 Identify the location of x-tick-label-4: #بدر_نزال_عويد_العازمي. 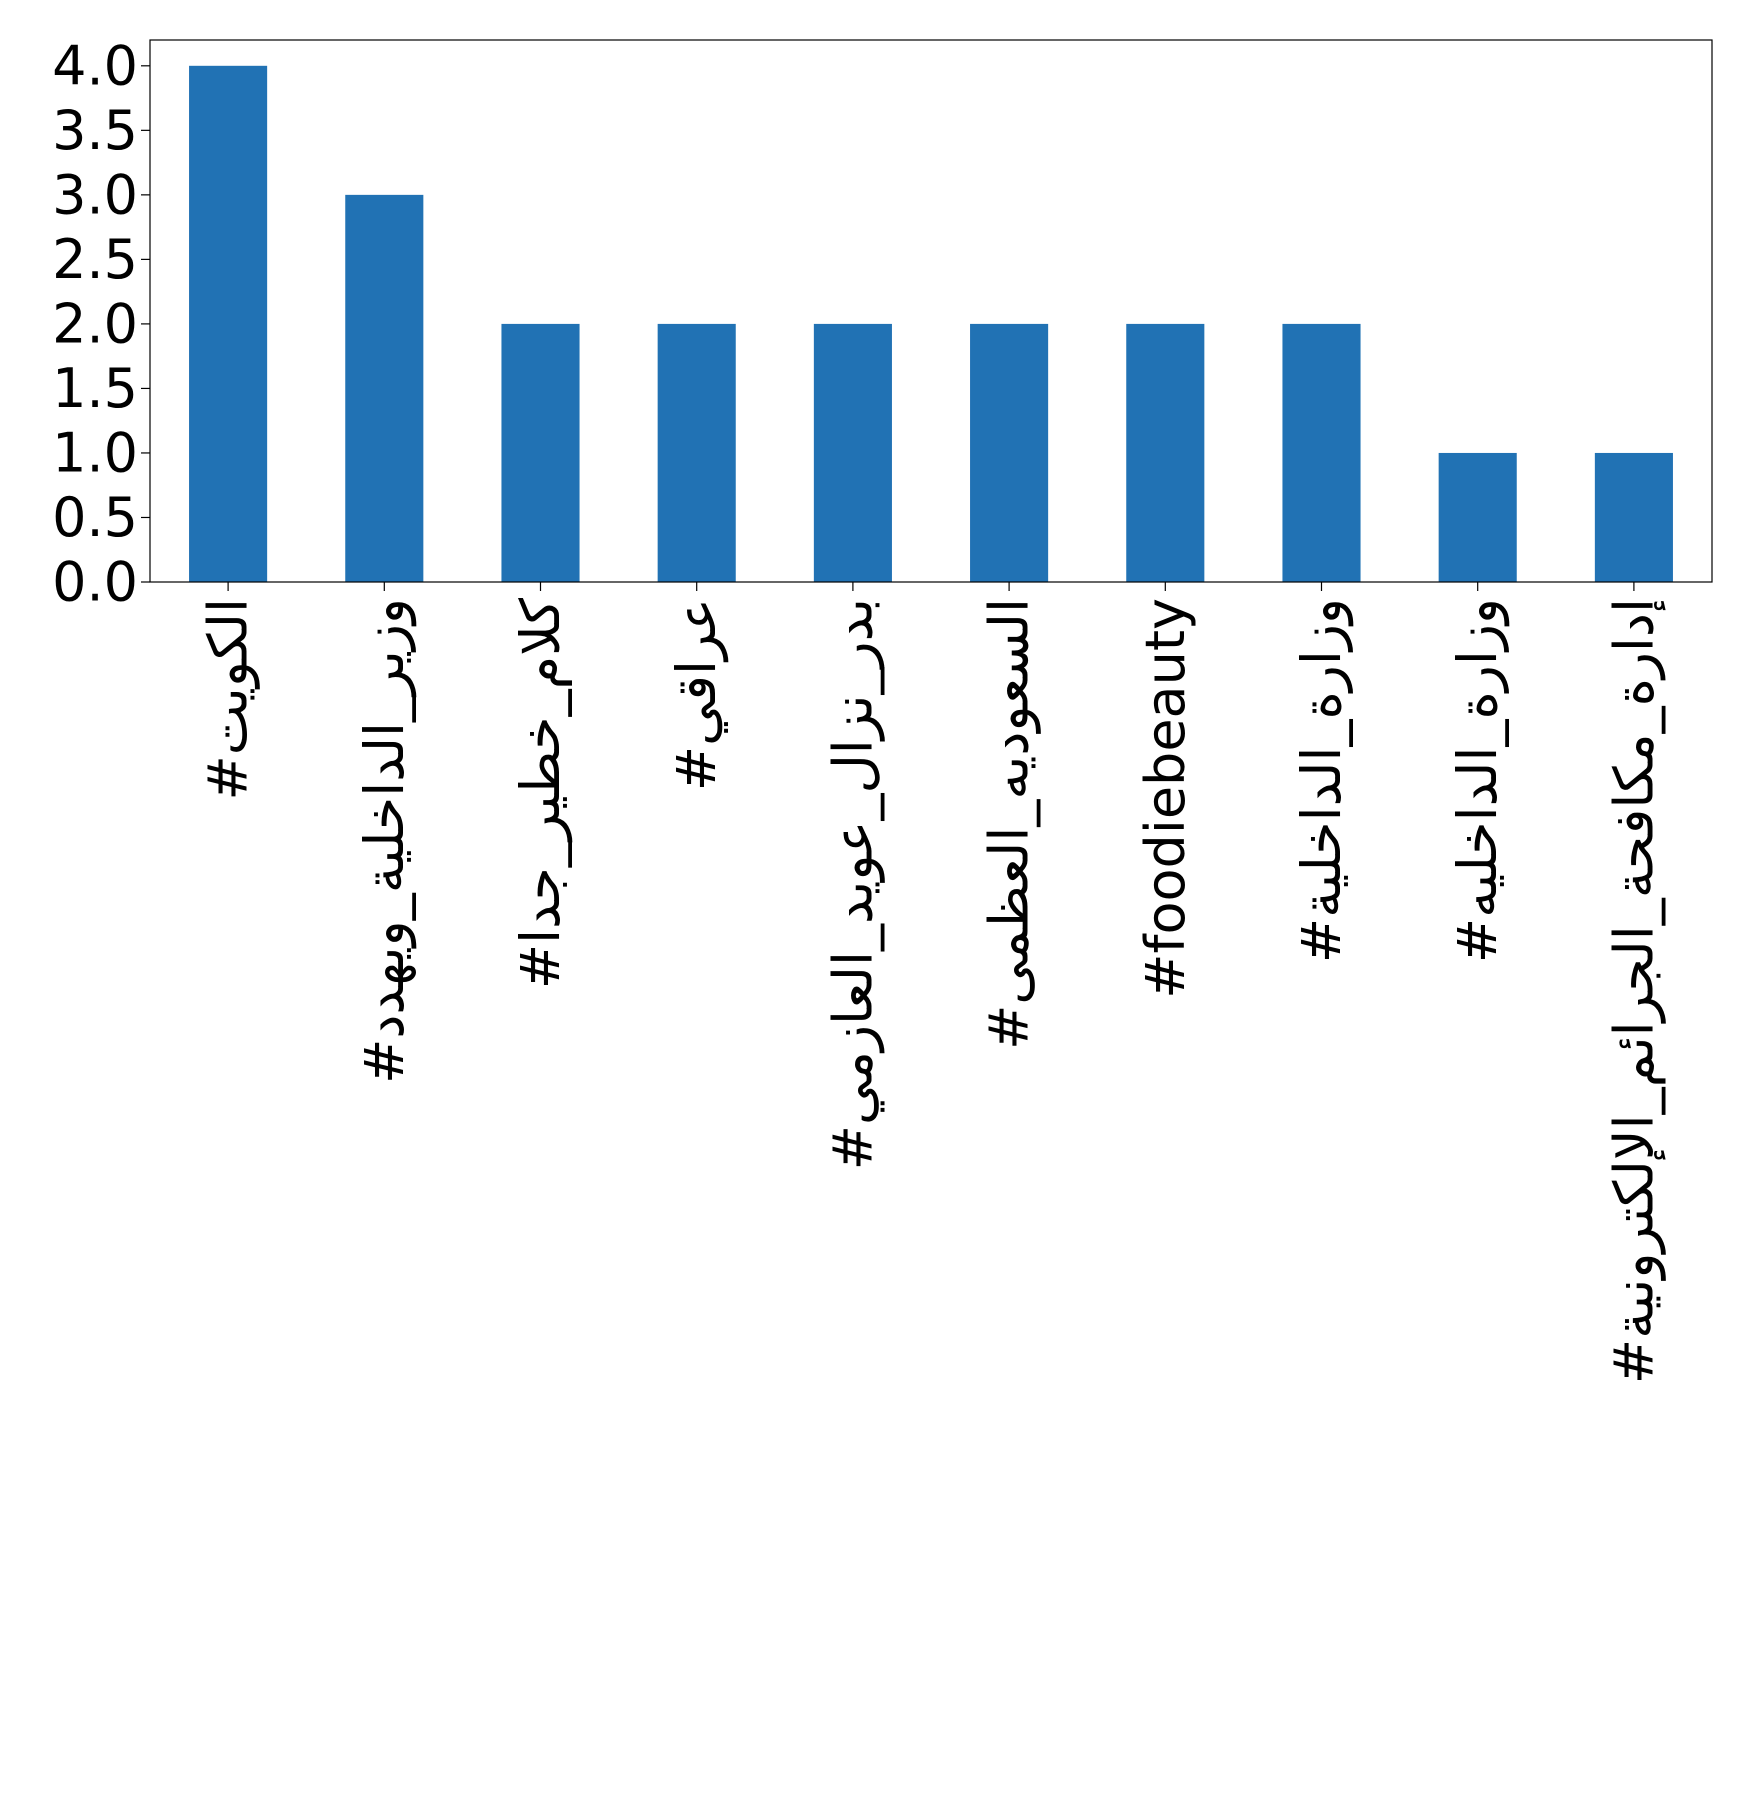
(852, 884).